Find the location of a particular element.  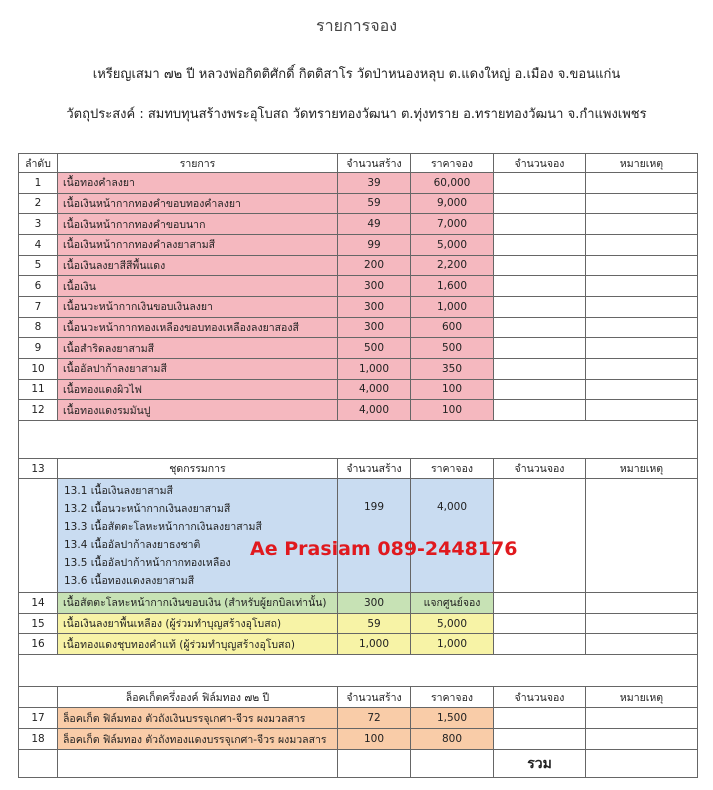

column-header: ชุดกรรมการ is located at coordinates (197, 468).